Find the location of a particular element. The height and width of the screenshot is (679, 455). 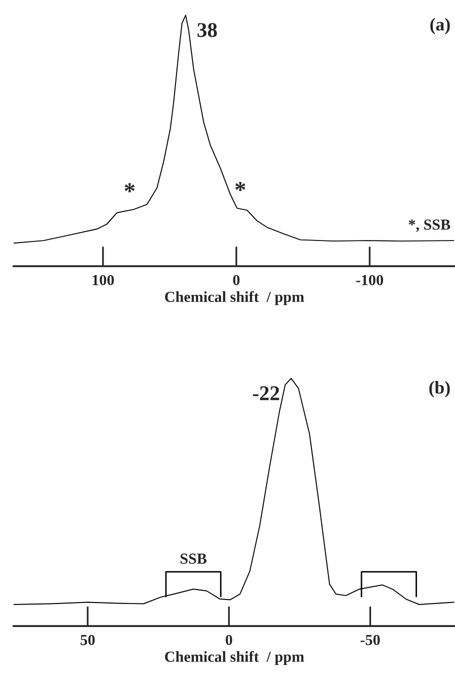

chart-title: (a) is located at coordinates (440, 26).